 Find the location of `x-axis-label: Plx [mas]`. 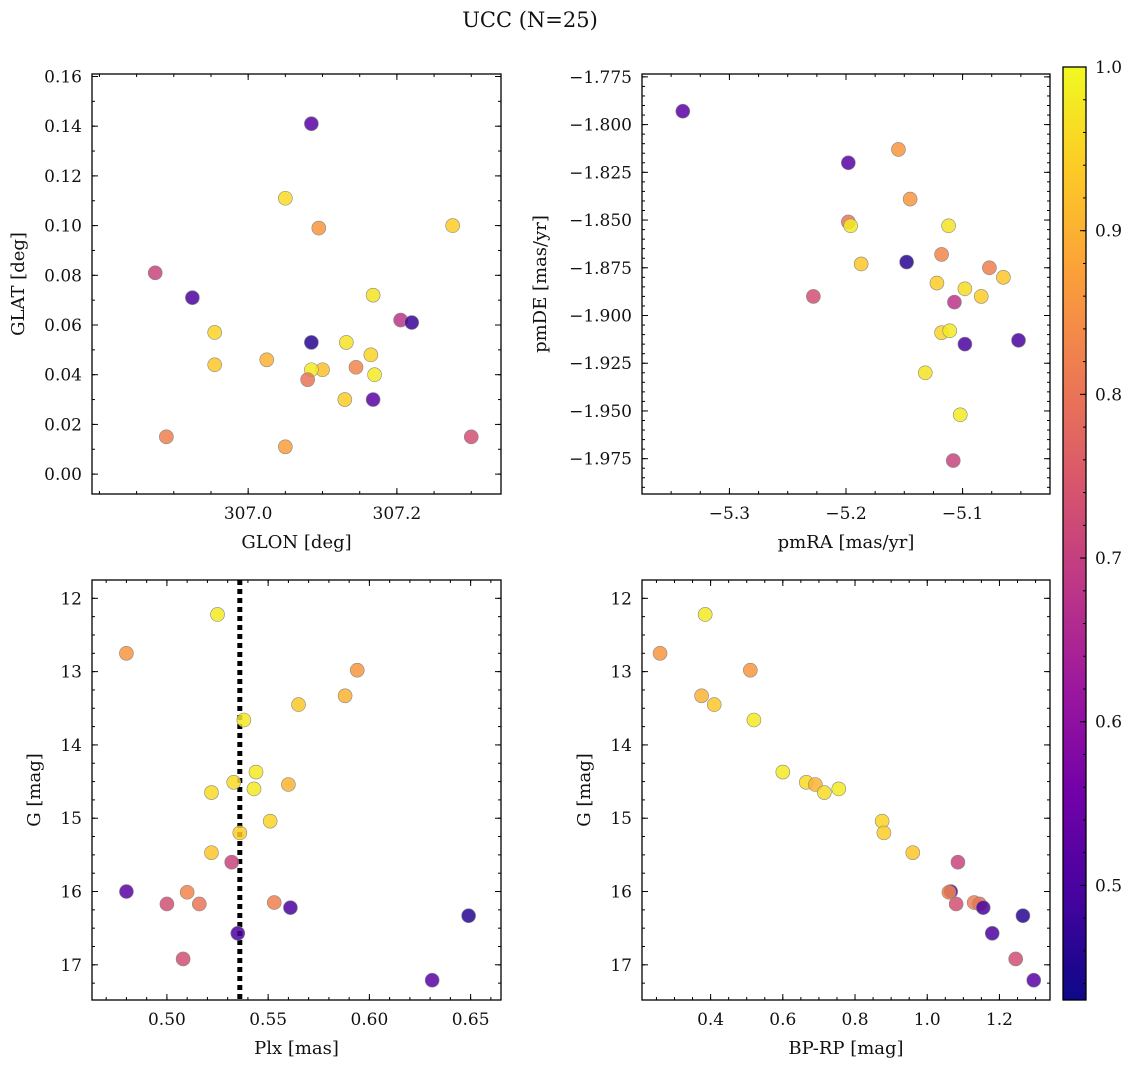

x-axis-label: Plx [mas] is located at coordinates (296, 1048).